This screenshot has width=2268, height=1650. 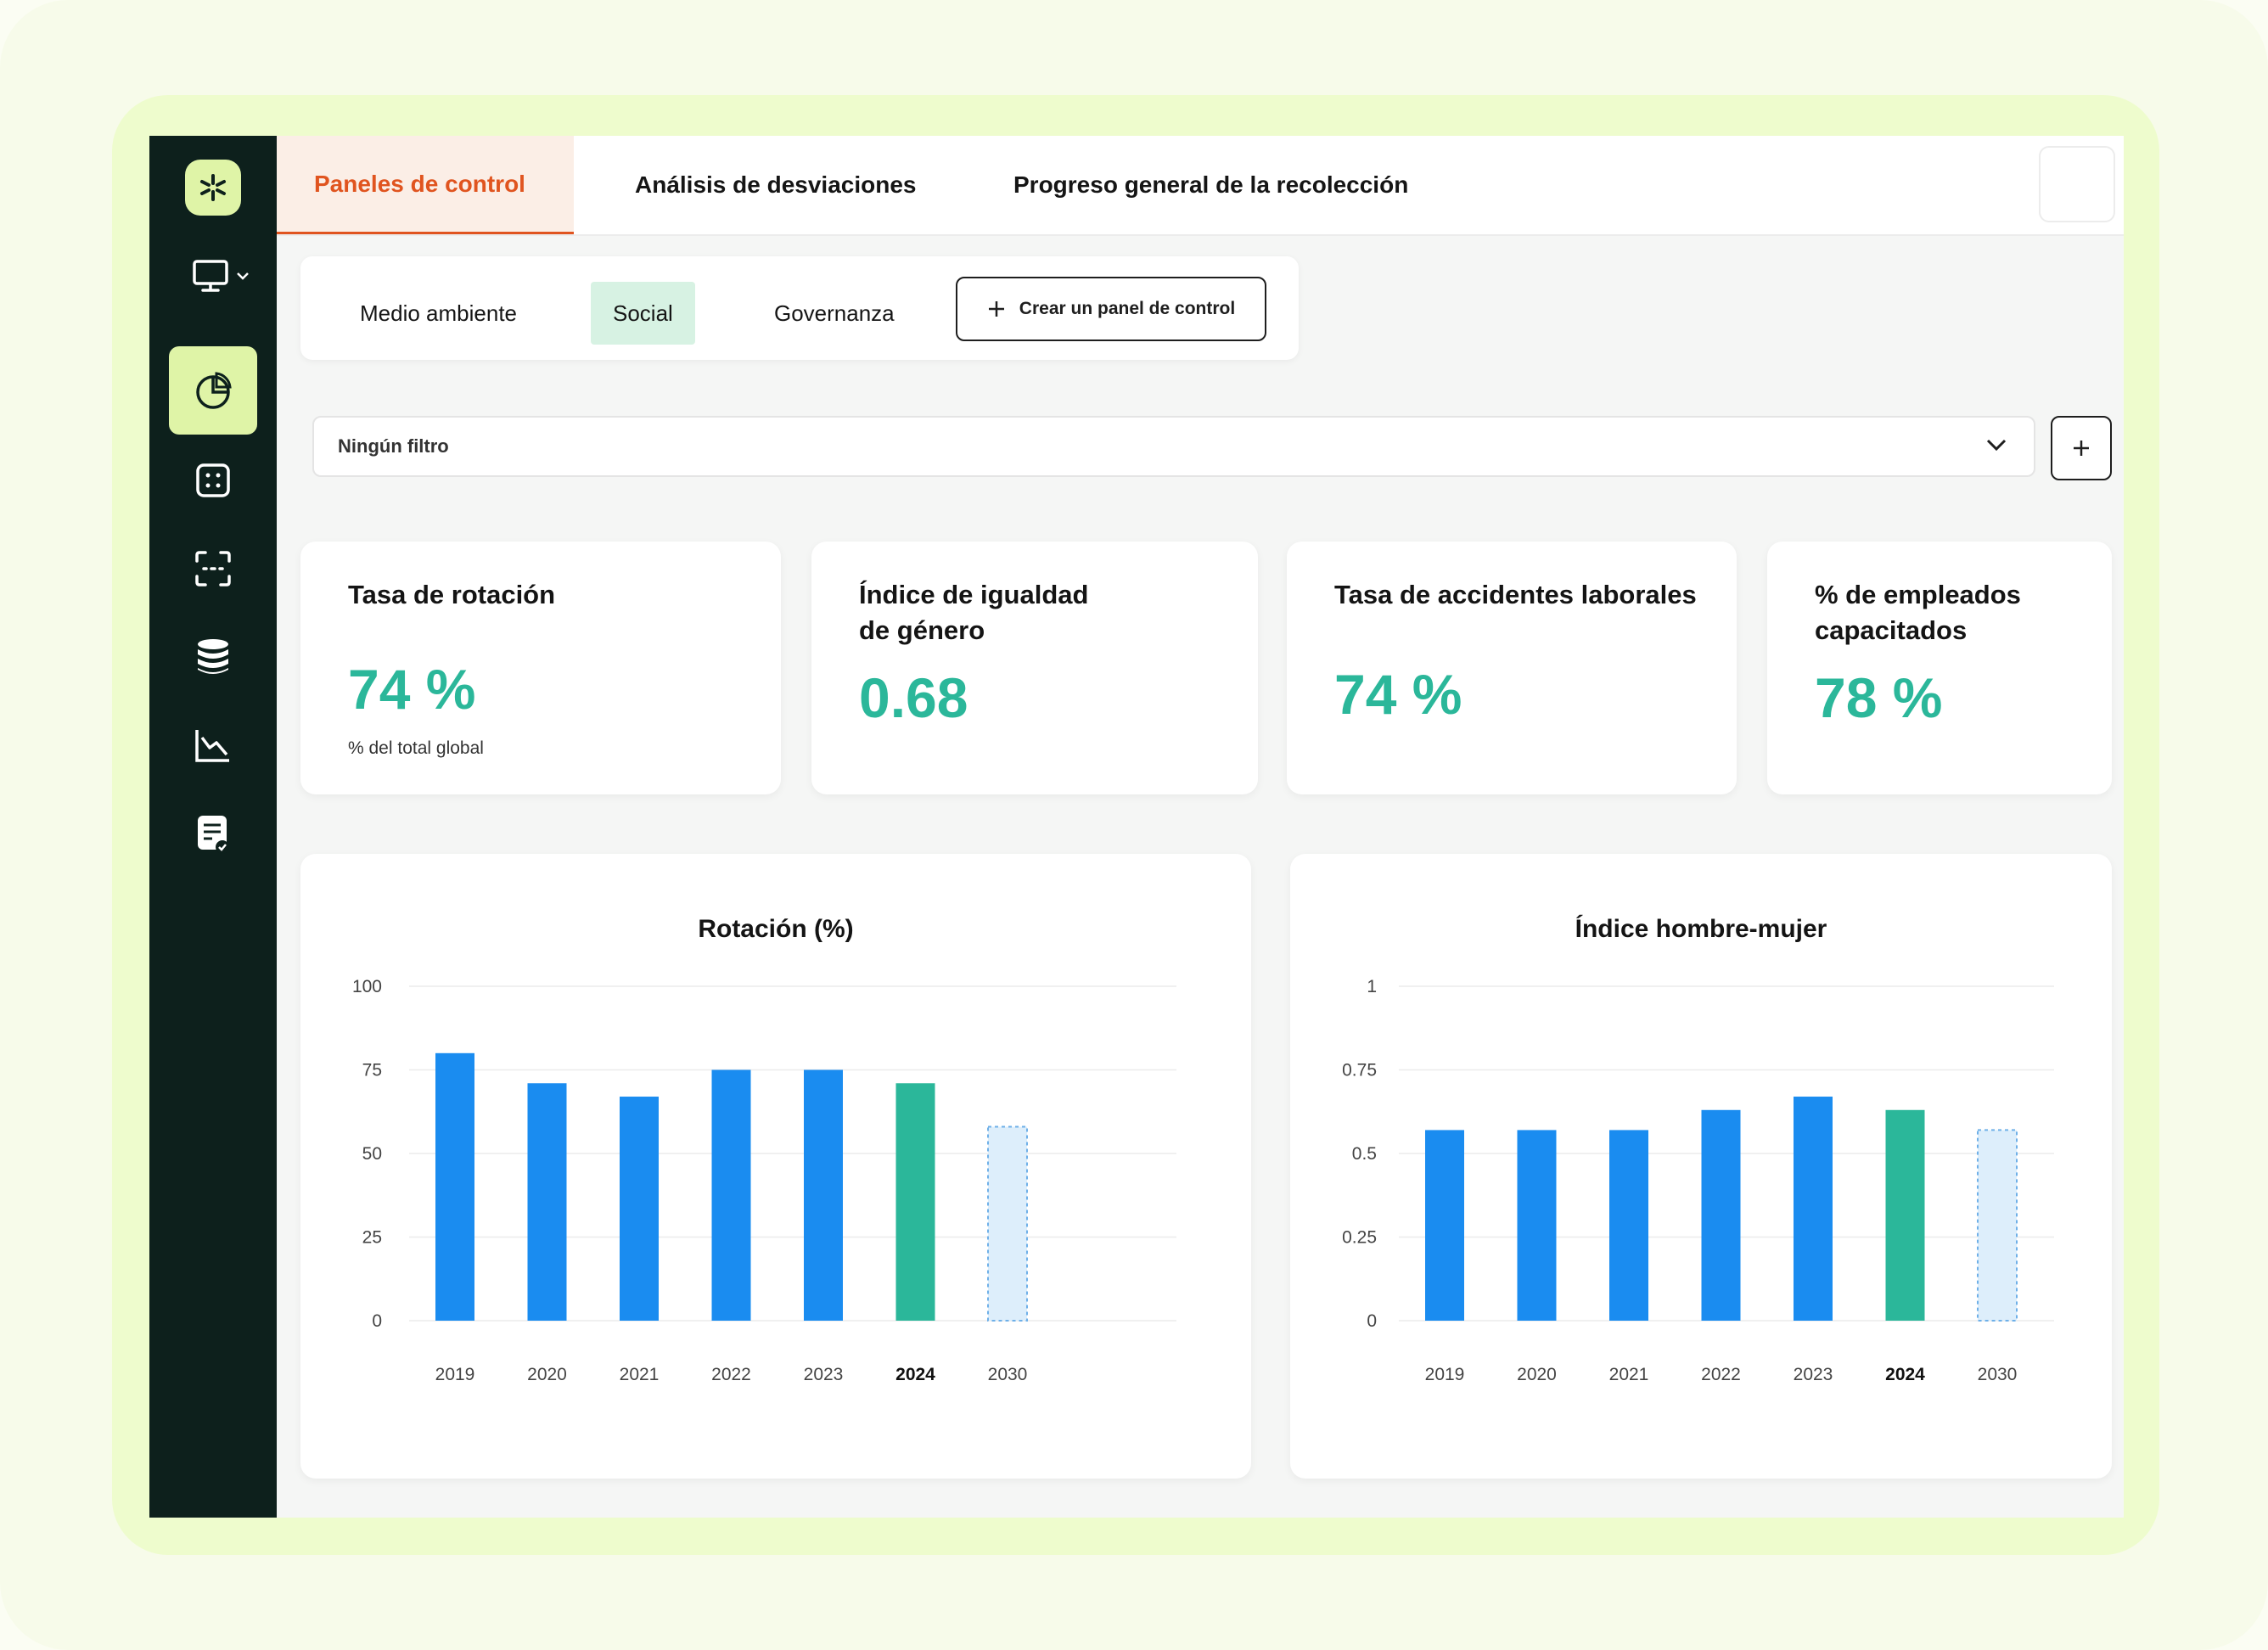 I want to click on chart-title: Rotación (%), so click(x=776, y=929).